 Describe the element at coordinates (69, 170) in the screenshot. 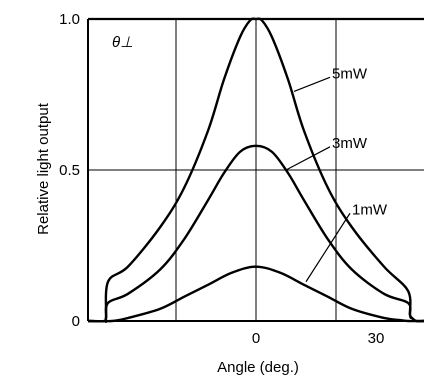

I see `y-tick-label: 0.5` at that location.